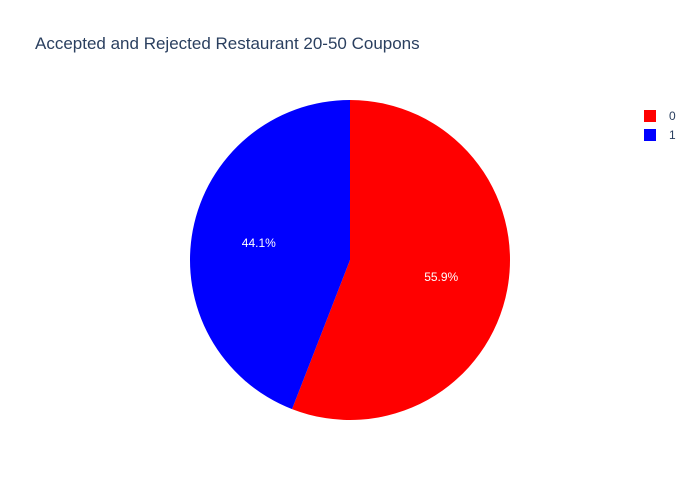 This screenshot has width=700, height=500. I want to click on legend-item-0: 0, so click(660, 115).